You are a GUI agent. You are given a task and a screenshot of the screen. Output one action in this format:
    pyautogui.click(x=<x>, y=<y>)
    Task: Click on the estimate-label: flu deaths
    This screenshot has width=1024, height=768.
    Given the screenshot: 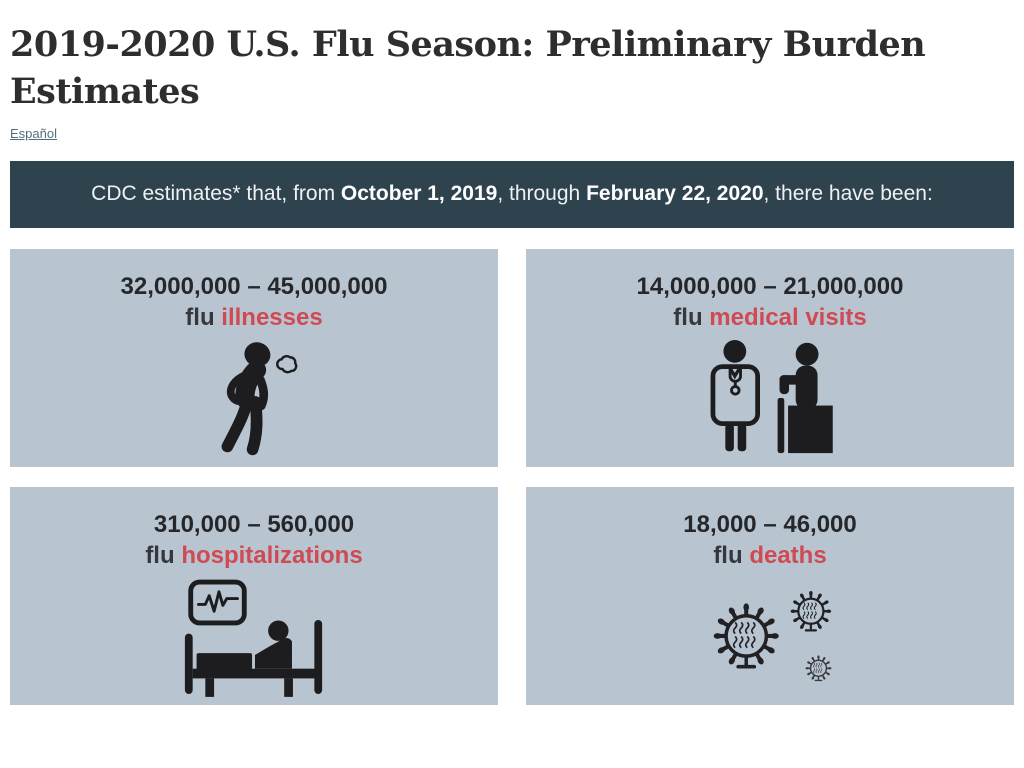 What is the action you would take?
    pyautogui.click(x=770, y=555)
    